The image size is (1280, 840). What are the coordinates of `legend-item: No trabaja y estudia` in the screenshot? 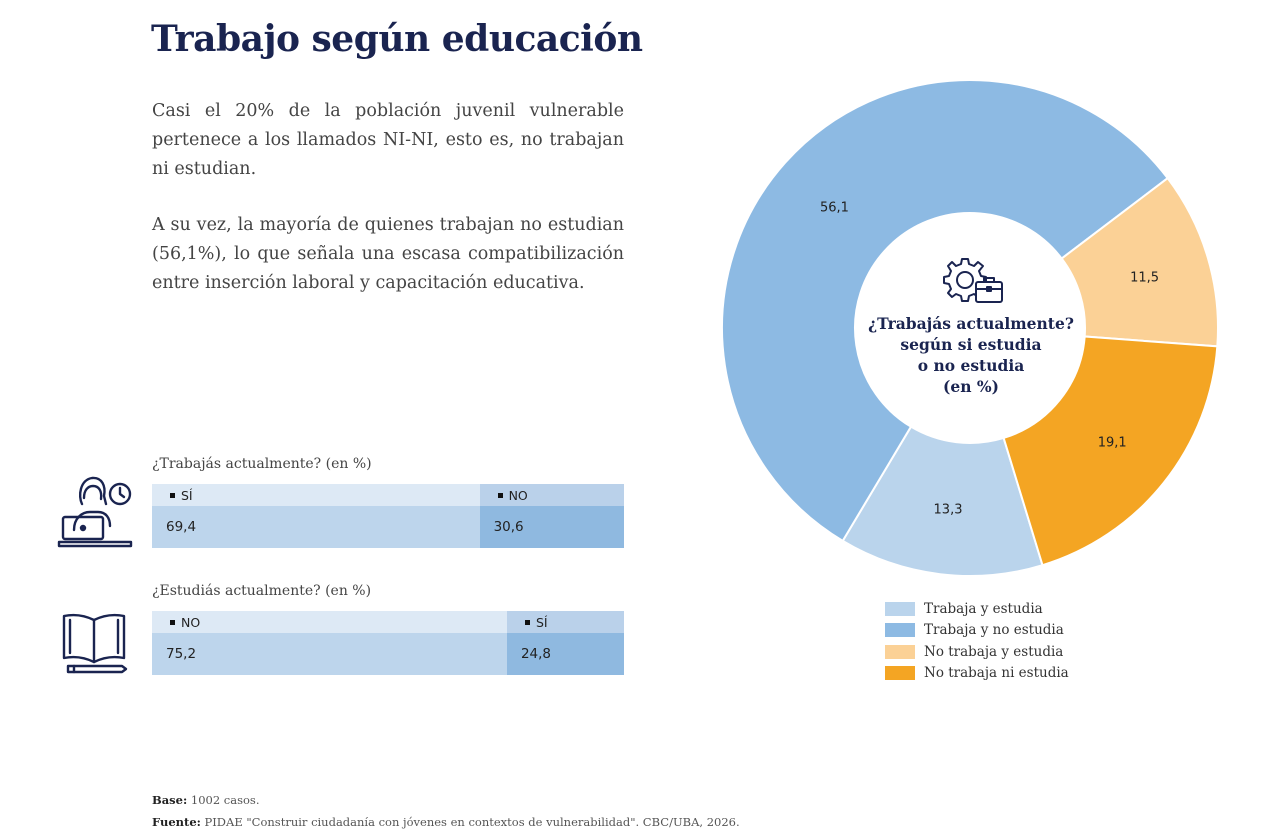 It's located at (977, 652).